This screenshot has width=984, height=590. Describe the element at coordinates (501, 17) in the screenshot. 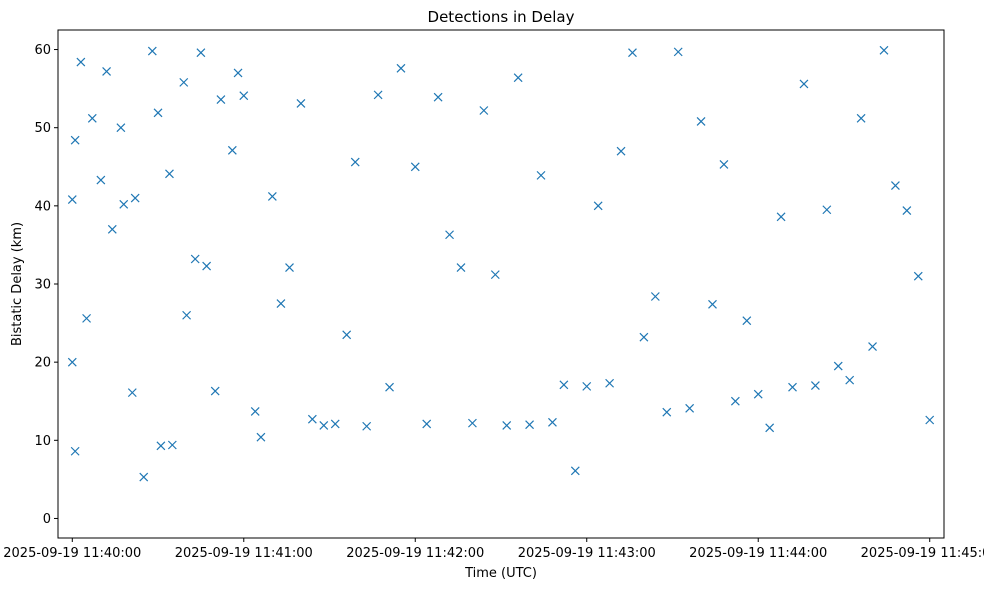

I see `chart-title: Detections in Delay` at that location.